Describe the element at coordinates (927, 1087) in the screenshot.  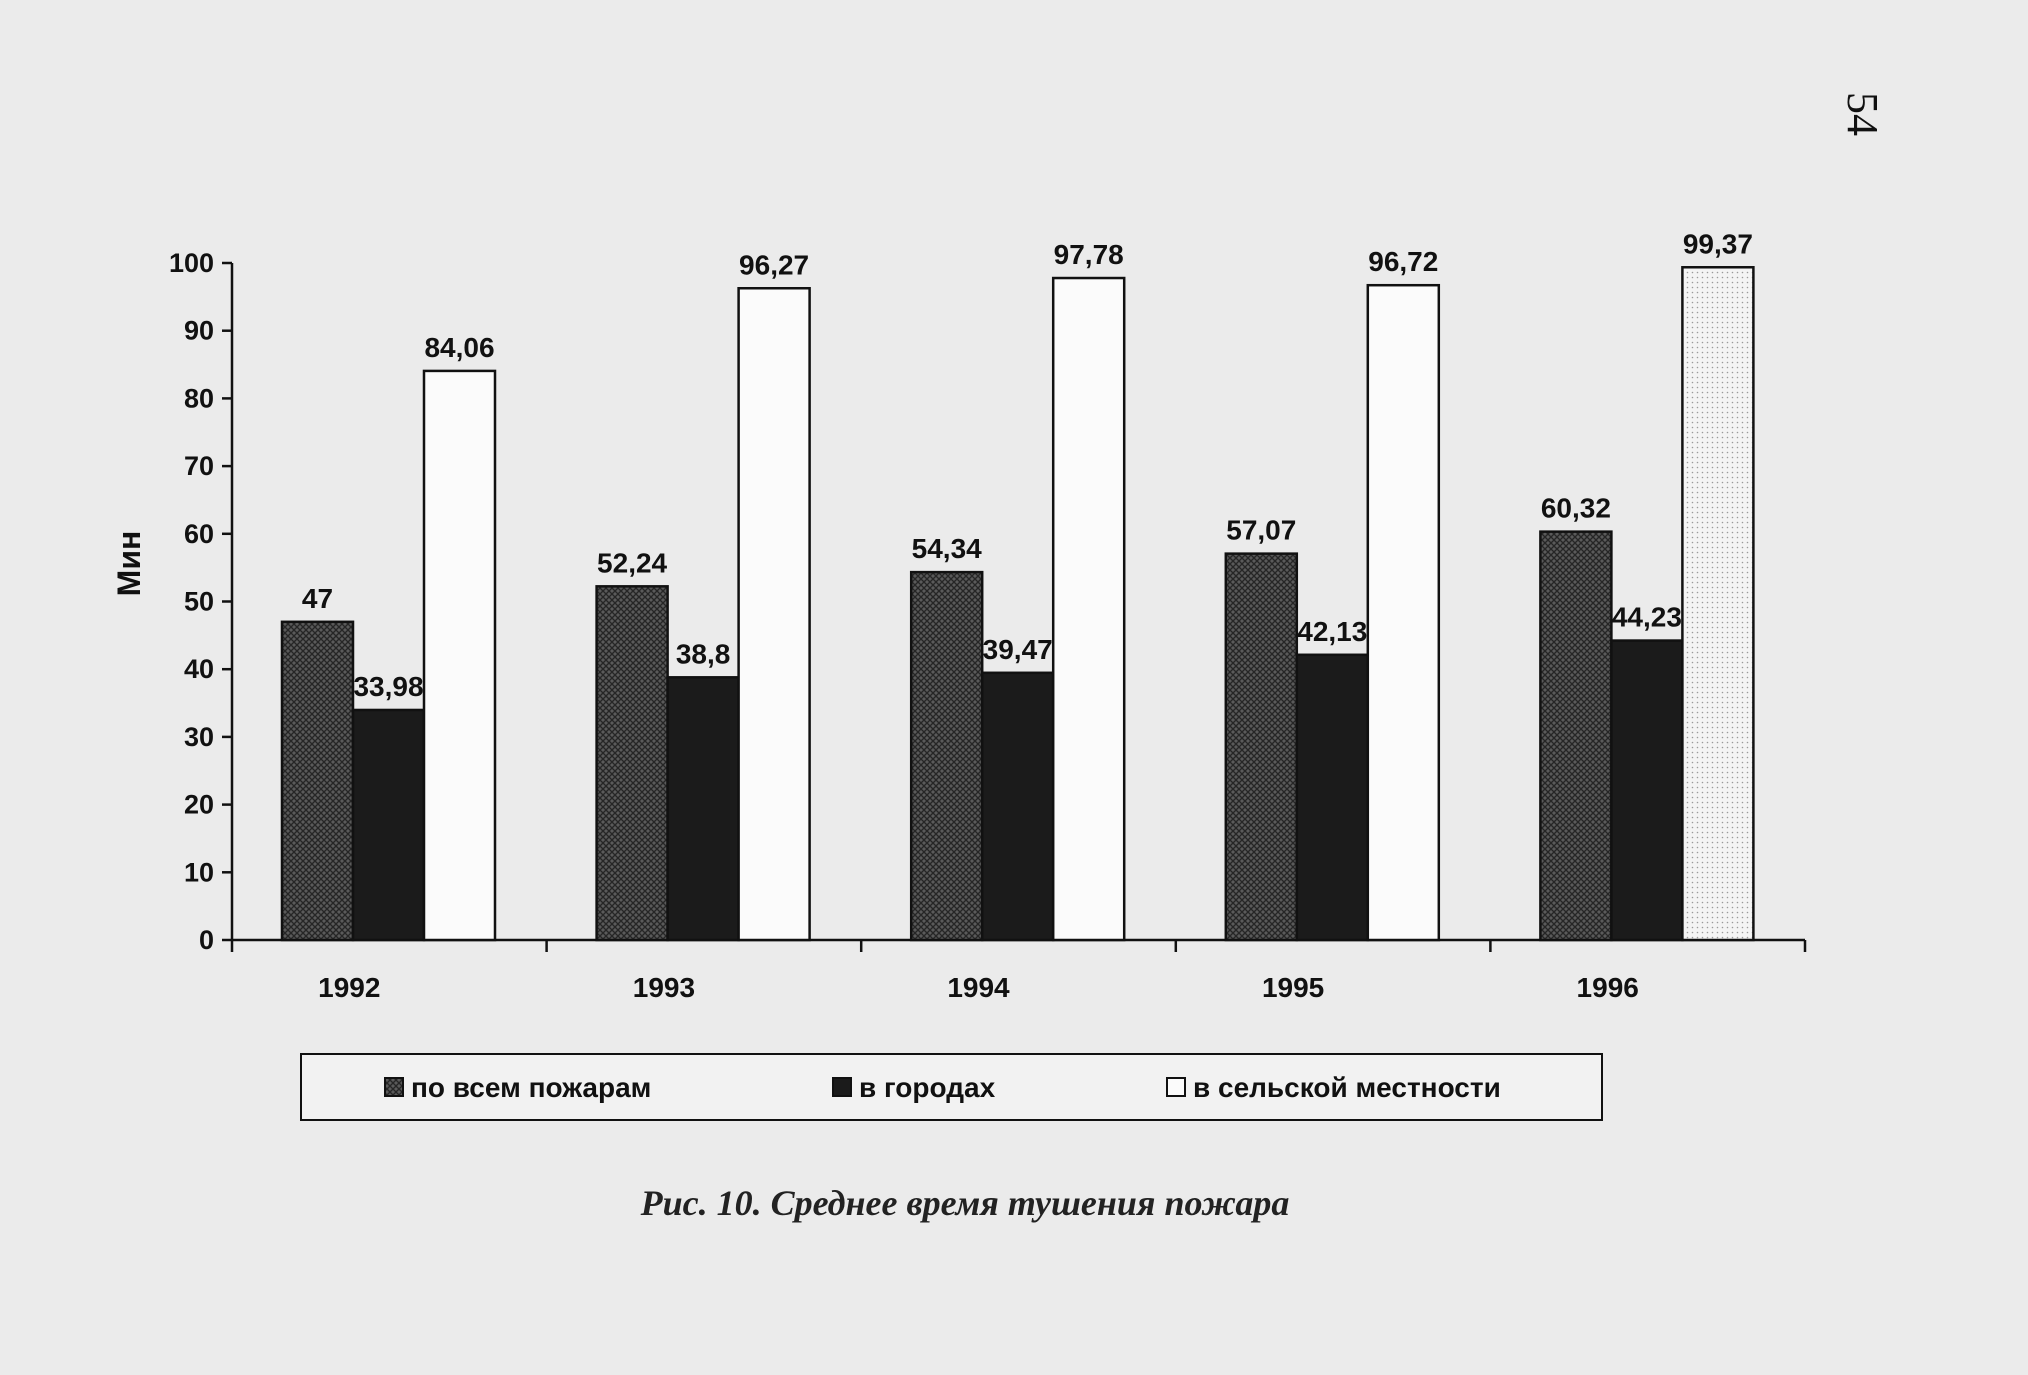
I see `legend-label: в городах` at that location.